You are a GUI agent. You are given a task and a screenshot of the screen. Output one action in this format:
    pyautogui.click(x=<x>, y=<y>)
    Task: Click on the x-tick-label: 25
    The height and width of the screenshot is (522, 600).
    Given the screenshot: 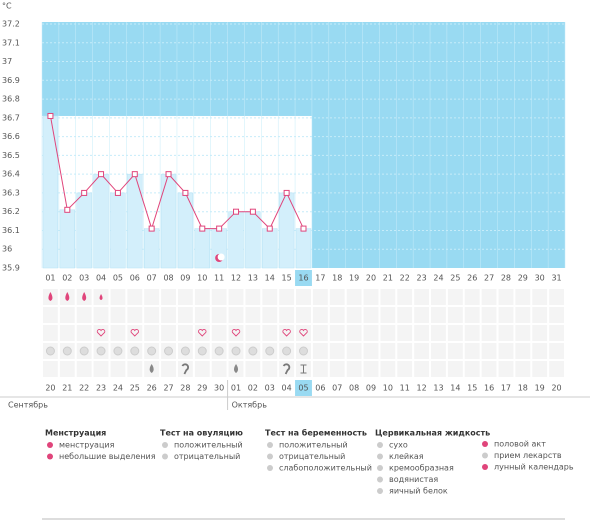 What is the action you would take?
    pyautogui.click(x=455, y=278)
    